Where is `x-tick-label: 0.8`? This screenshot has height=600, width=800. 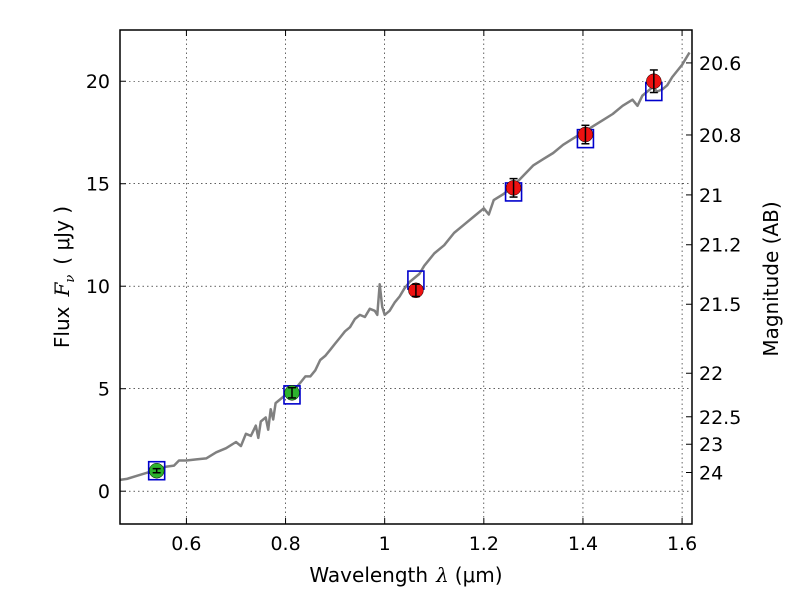
x-tick-label: 0.8 is located at coordinates (285, 544).